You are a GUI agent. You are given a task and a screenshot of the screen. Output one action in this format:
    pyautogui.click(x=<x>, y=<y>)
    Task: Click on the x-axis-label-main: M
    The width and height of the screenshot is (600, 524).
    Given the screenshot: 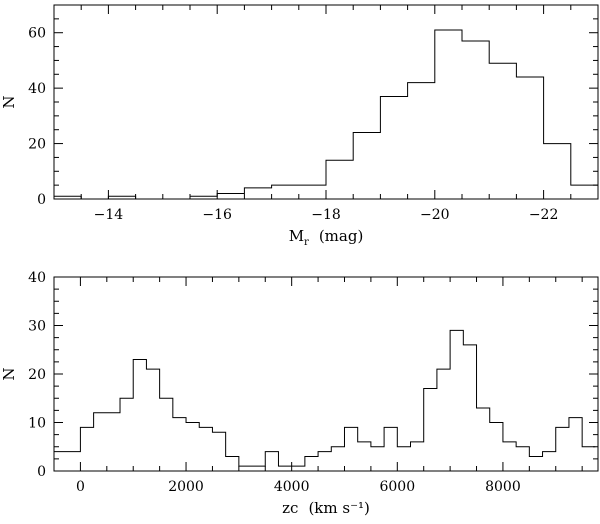 What is the action you would take?
    pyautogui.click(x=296, y=236)
    